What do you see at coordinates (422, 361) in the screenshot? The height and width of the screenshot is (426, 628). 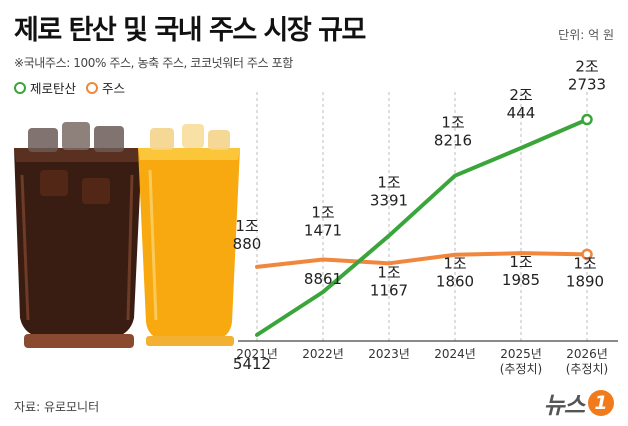 I see `x-tick-labels: 2021년 2022년 2023년 2024년 2025년 (추정치) 2026년 (추정치)` at bounding box center [422, 361].